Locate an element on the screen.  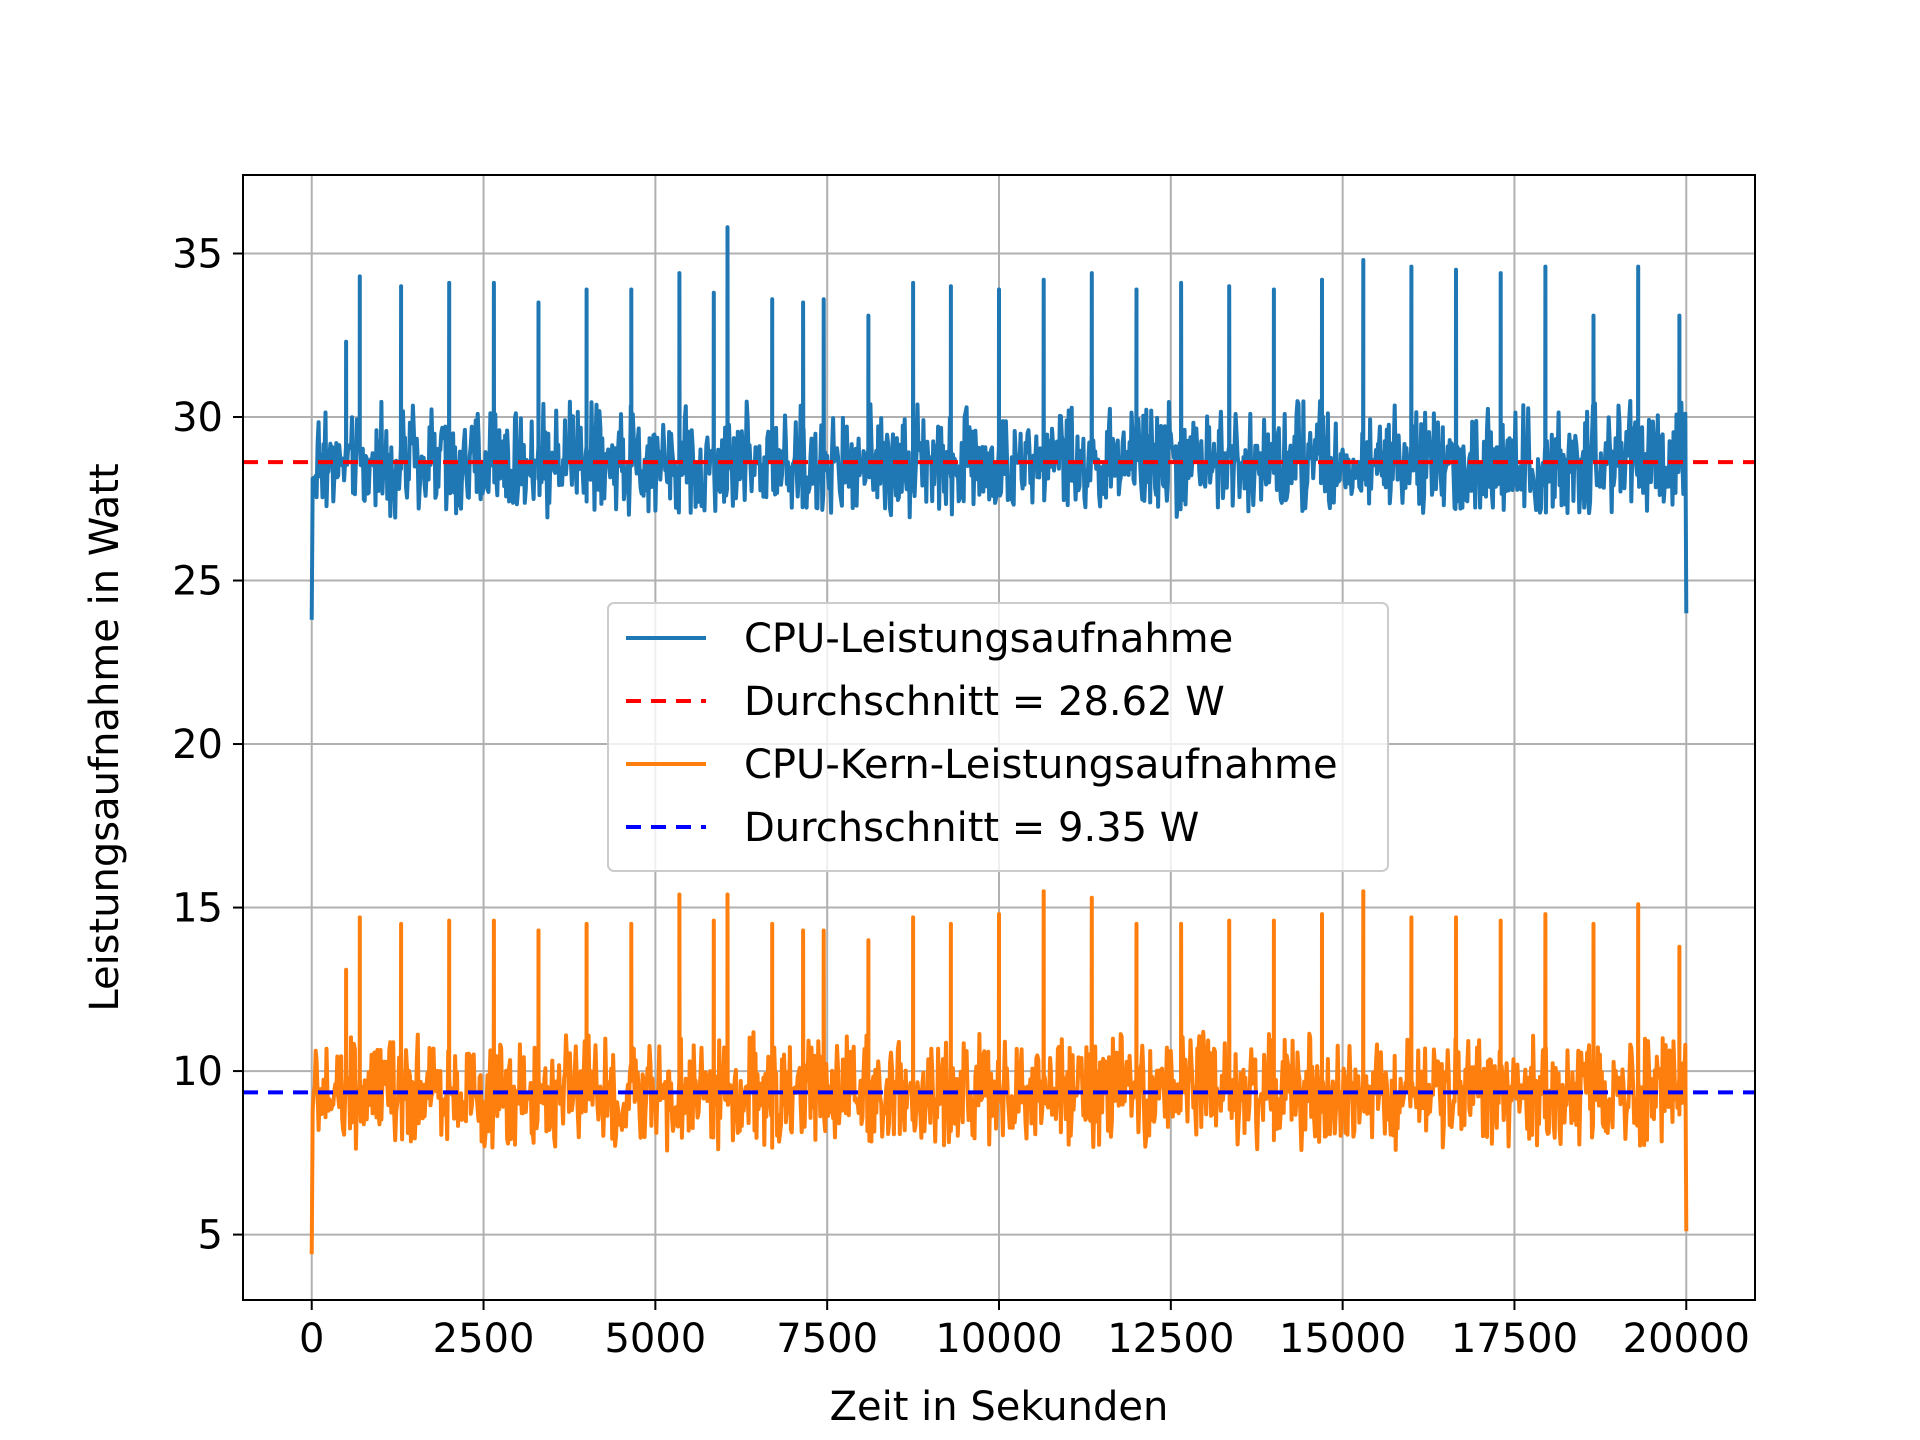
x-tick-label: 5000 is located at coordinates (655, 1339).